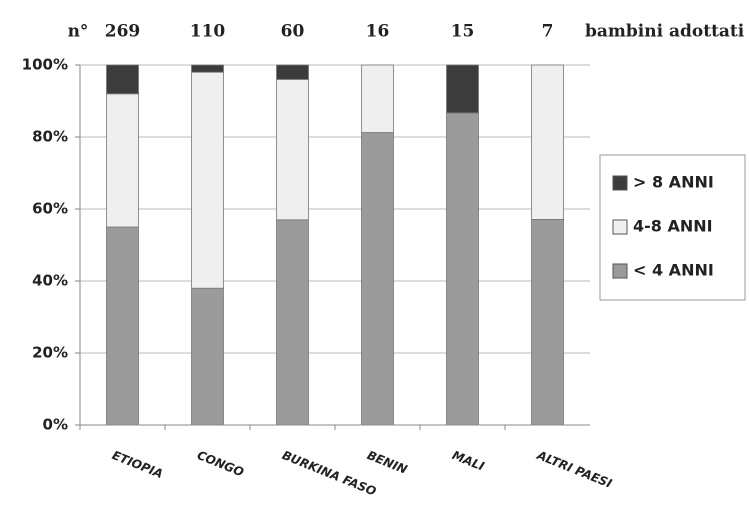 The height and width of the screenshot is (521, 749). I want to click on count-label: 110, so click(208, 32).